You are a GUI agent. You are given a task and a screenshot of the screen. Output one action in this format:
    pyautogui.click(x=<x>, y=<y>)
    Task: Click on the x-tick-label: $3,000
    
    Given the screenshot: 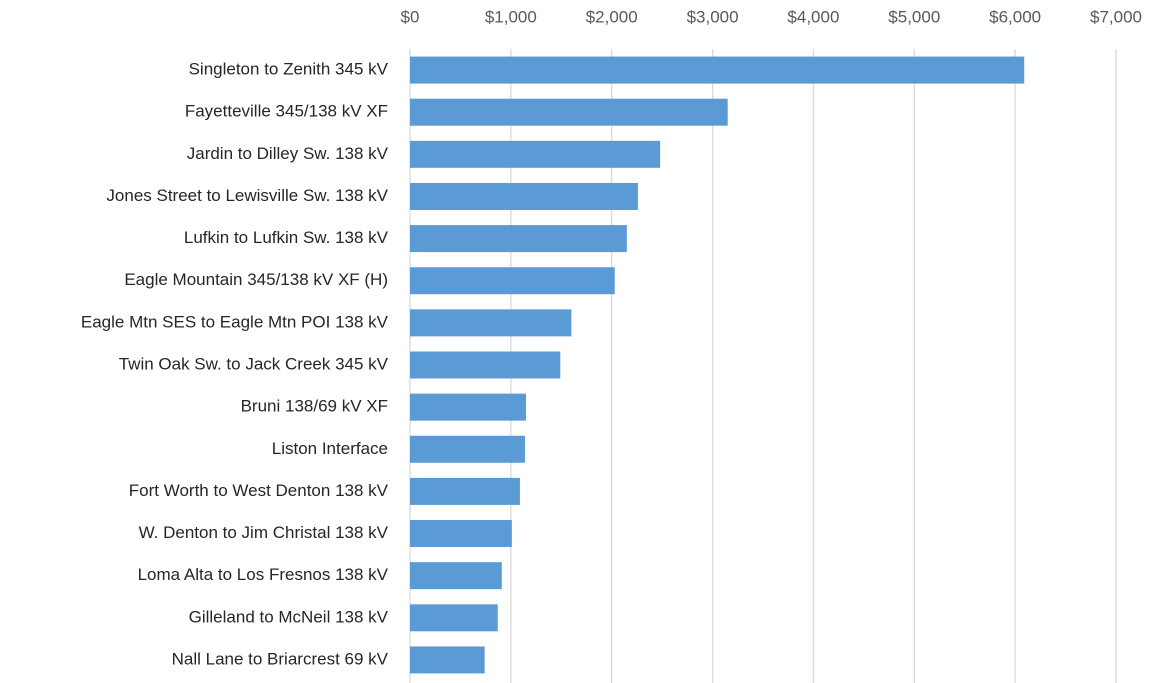 What is the action you would take?
    pyautogui.click(x=713, y=16)
    